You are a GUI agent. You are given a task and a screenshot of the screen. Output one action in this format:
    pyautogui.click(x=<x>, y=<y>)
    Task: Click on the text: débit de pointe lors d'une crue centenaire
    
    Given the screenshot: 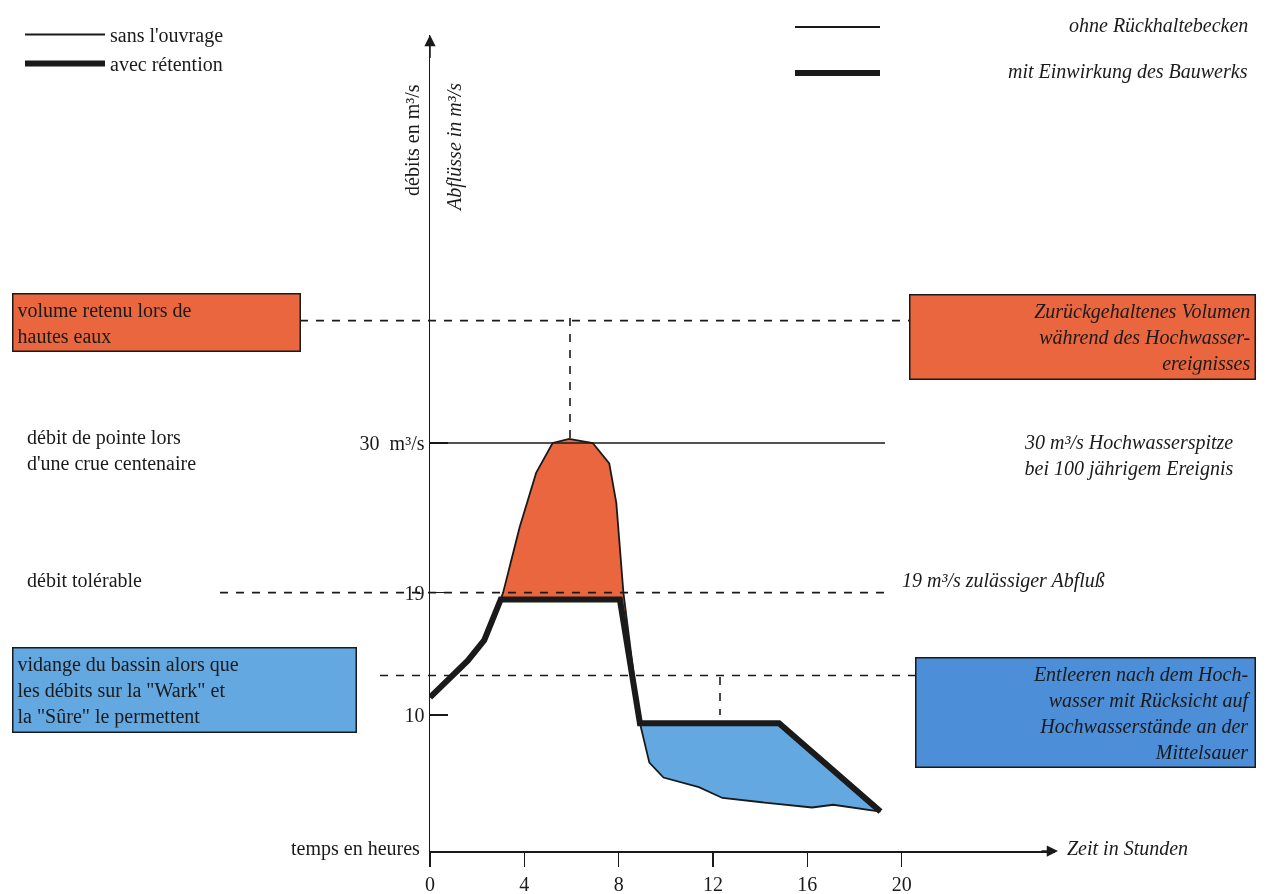 What is the action you would take?
    pyautogui.click(x=112, y=450)
    